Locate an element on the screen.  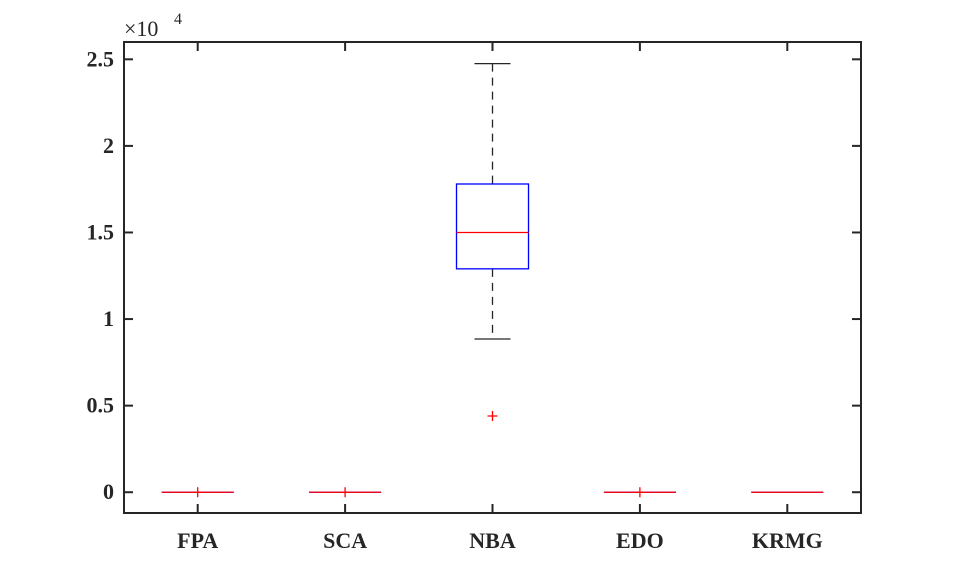
iqr-box is located at coordinates (492, 226).